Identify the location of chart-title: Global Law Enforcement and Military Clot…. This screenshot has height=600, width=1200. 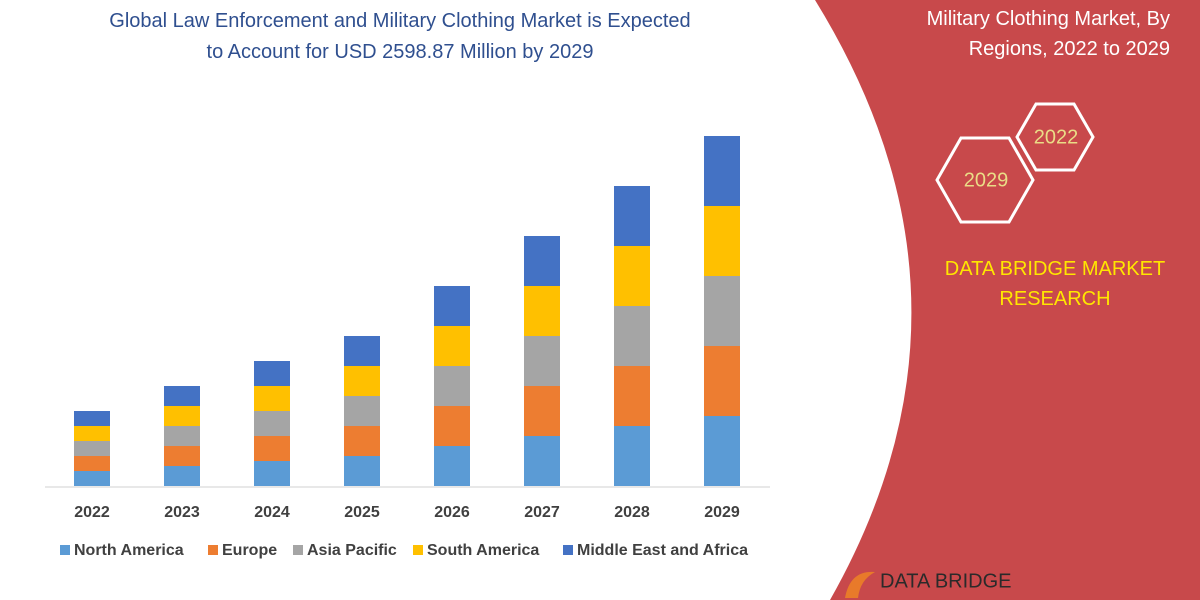
(400, 36).